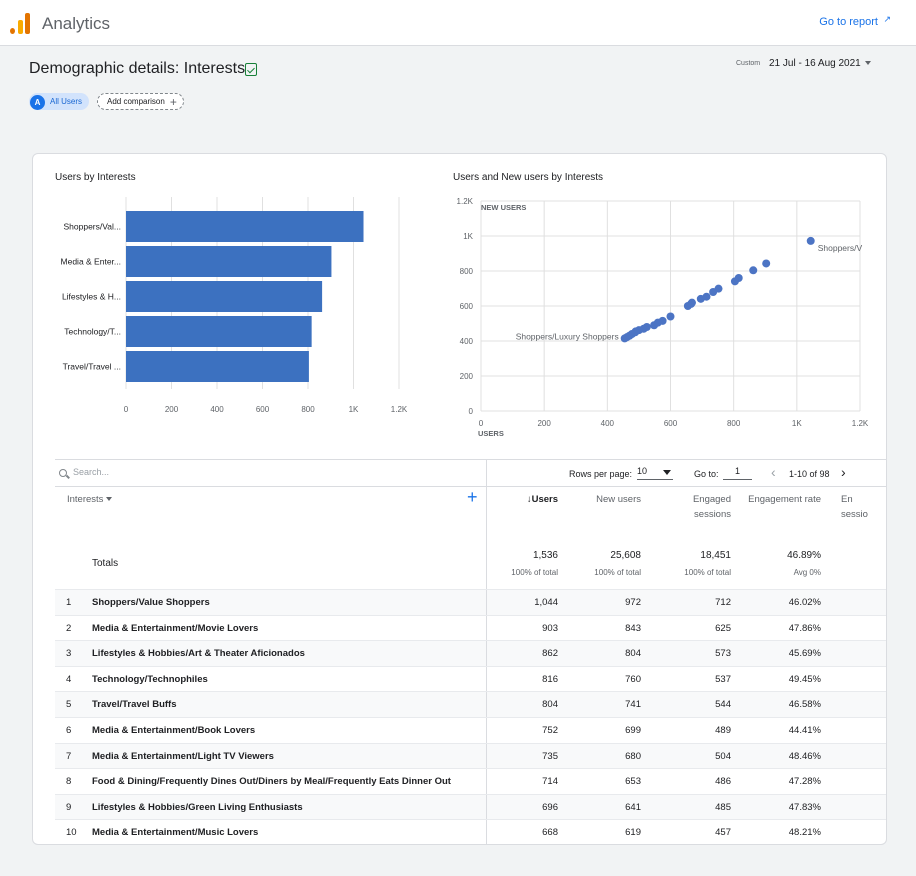 This screenshot has height=876, width=916. I want to click on row-new-users: 741, so click(633, 705).